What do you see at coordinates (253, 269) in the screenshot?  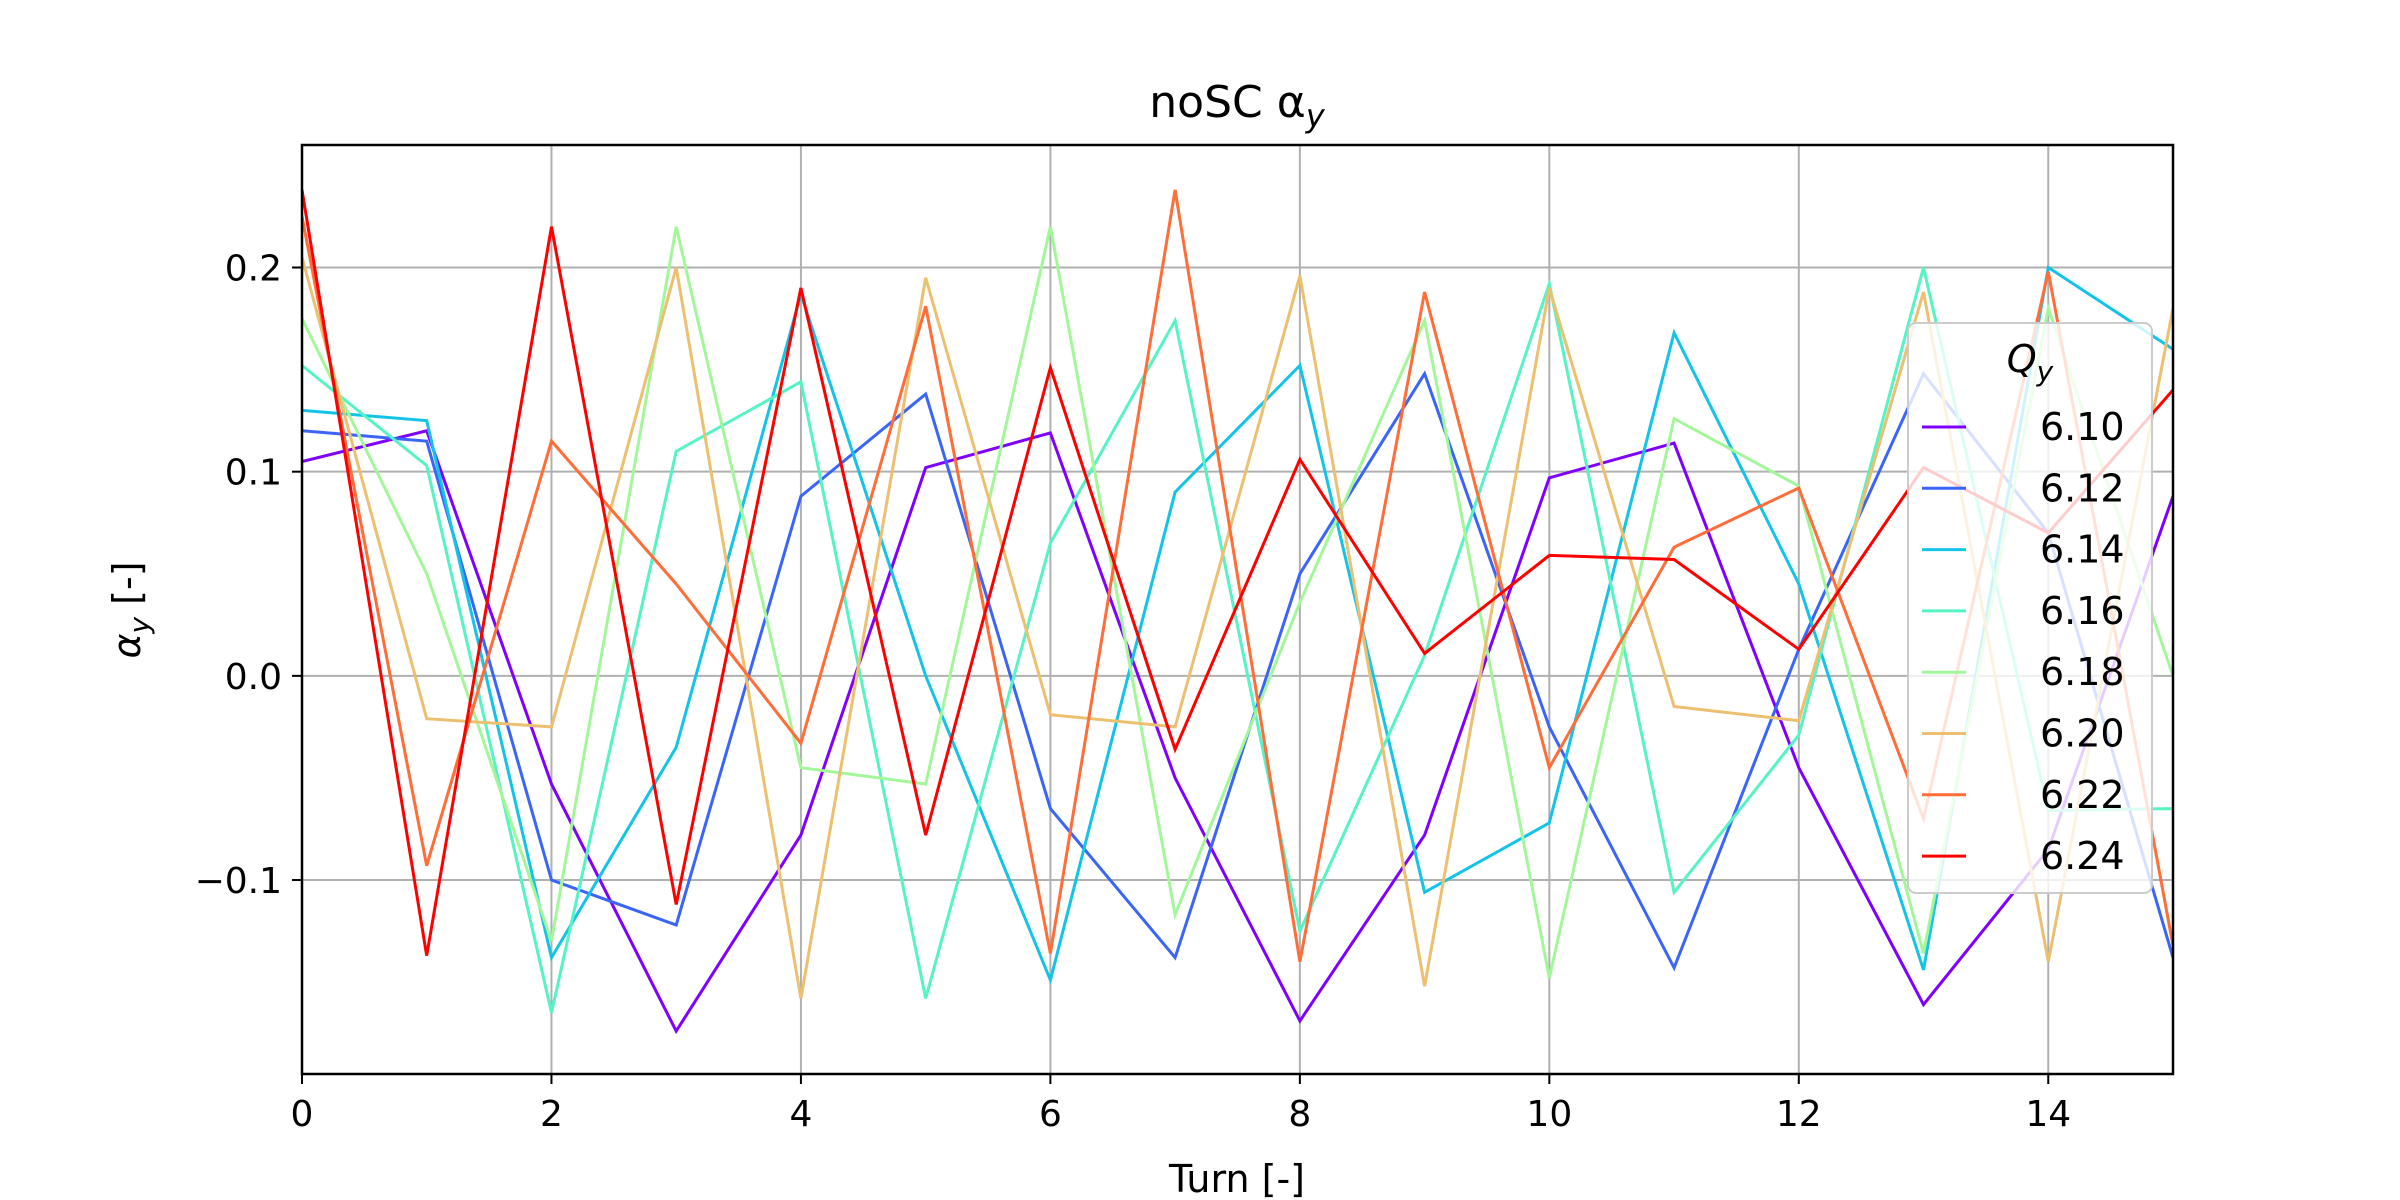 I see `y-tick-label: 0.2` at bounding box center [253, 269].